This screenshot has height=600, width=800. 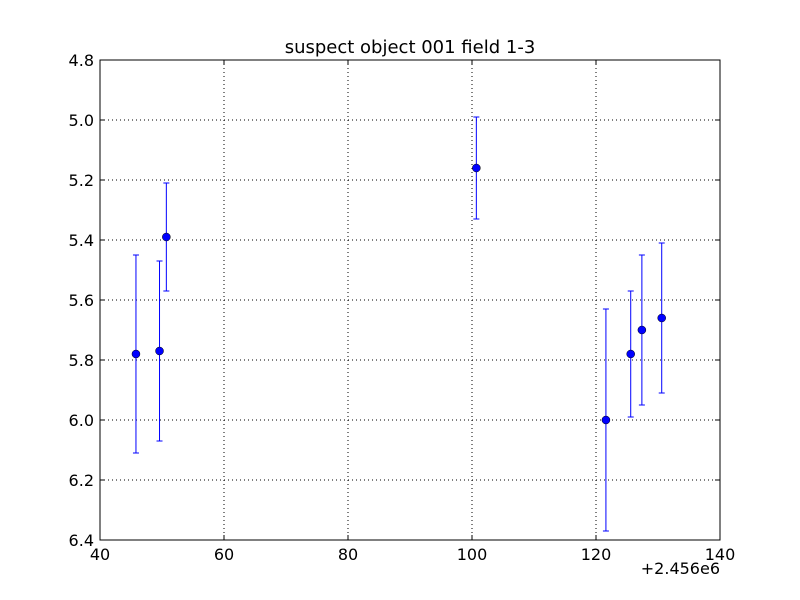 I want to click on y-tick-label: 6.2, so click(x=81, y=480).